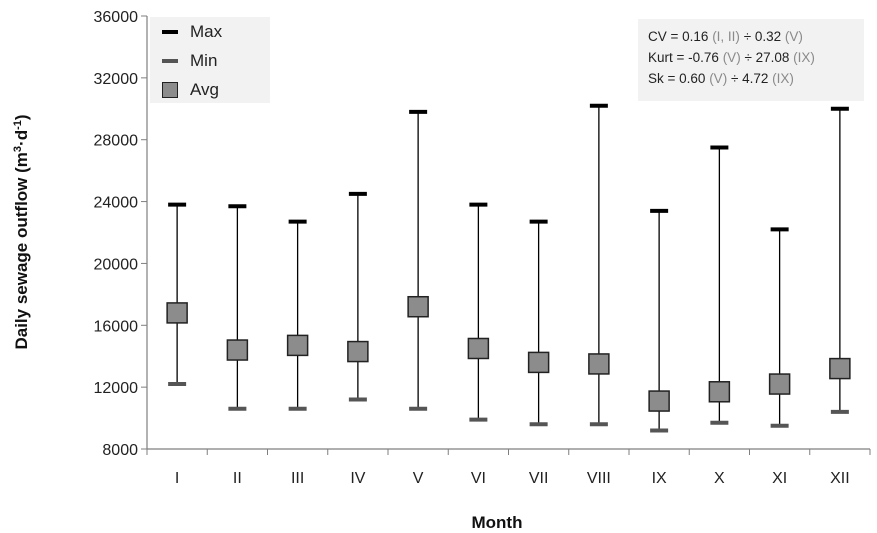  Describe the element at coordinates (539, 478) in the screenshot. I see `x-tick-label: VII` at that location.